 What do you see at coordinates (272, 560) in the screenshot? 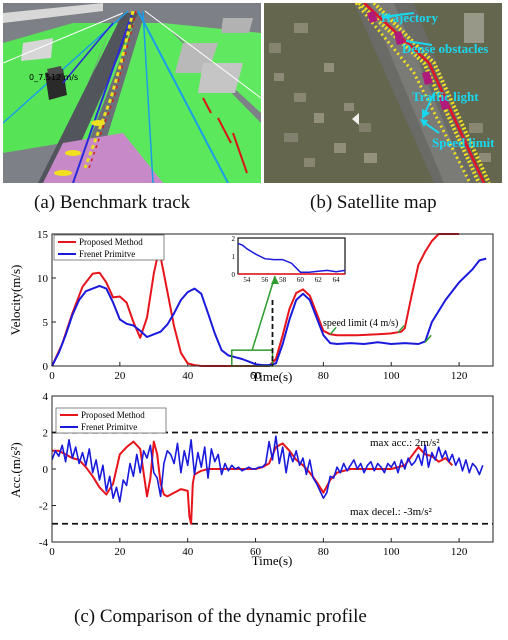
I see `acc-xlabel: Time(s)` at bounding box center [272, 560].